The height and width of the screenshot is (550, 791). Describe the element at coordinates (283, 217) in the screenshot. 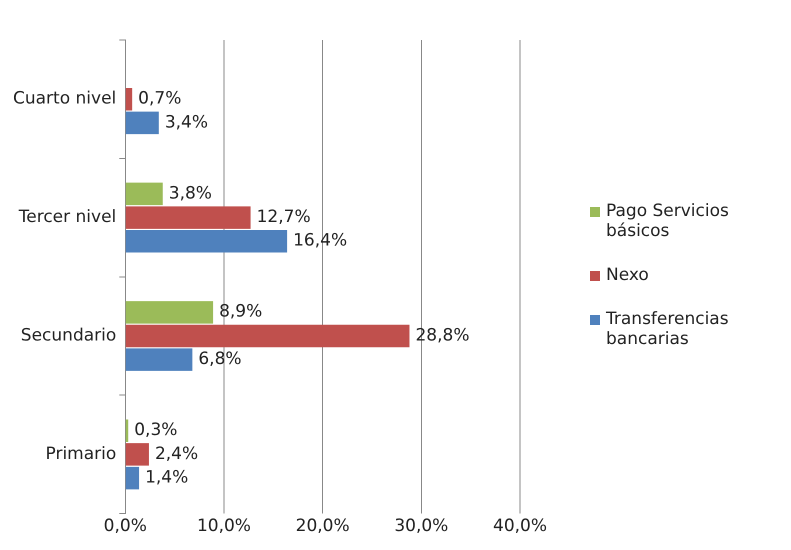

I see `data-label: 12,7%` at that location.